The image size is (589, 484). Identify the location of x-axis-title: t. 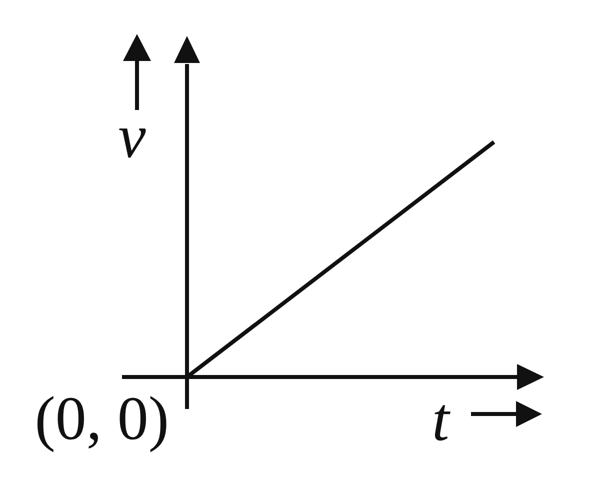
(441, 420).